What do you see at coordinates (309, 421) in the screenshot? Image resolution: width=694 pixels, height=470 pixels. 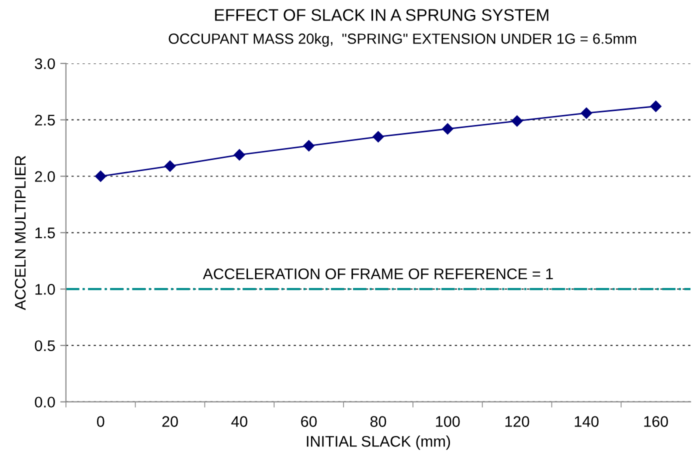 I see `x-tick-label: 60` at bounding box center [309, 421].